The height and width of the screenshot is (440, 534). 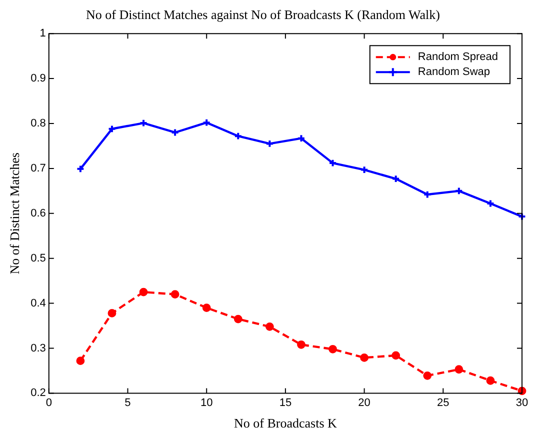 What do you see at coordinates (522, 402) in the screenshot?
I see `x-tick-label: 30` at bounding box center [522, 402].